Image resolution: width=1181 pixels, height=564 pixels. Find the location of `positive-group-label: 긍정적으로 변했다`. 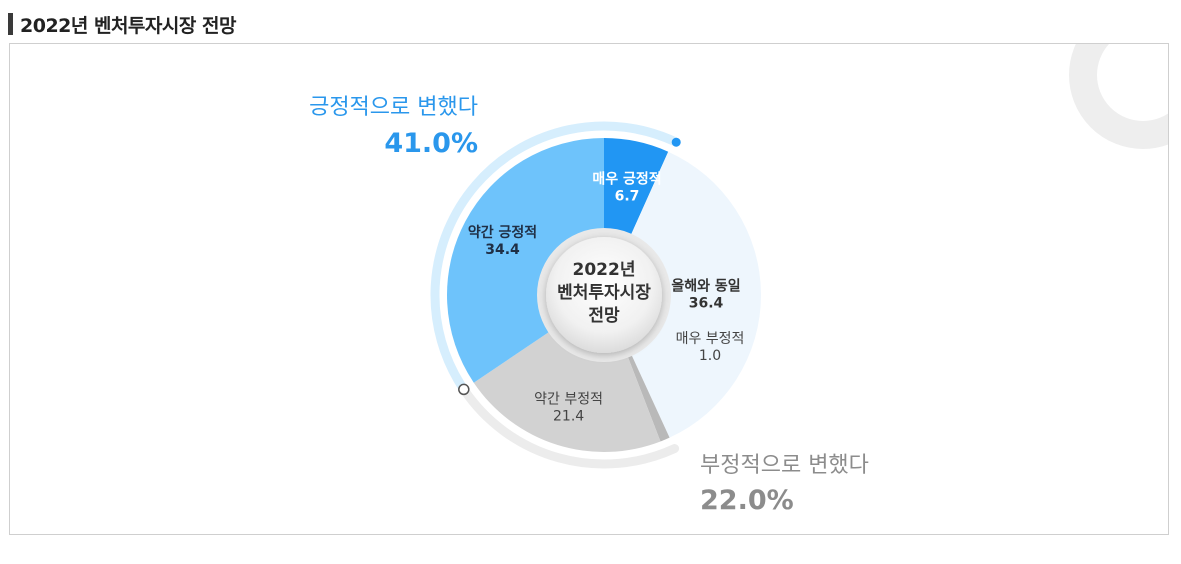

positive-group-label: 긍정적으로 변했다 is located at coordinates (393, 107).